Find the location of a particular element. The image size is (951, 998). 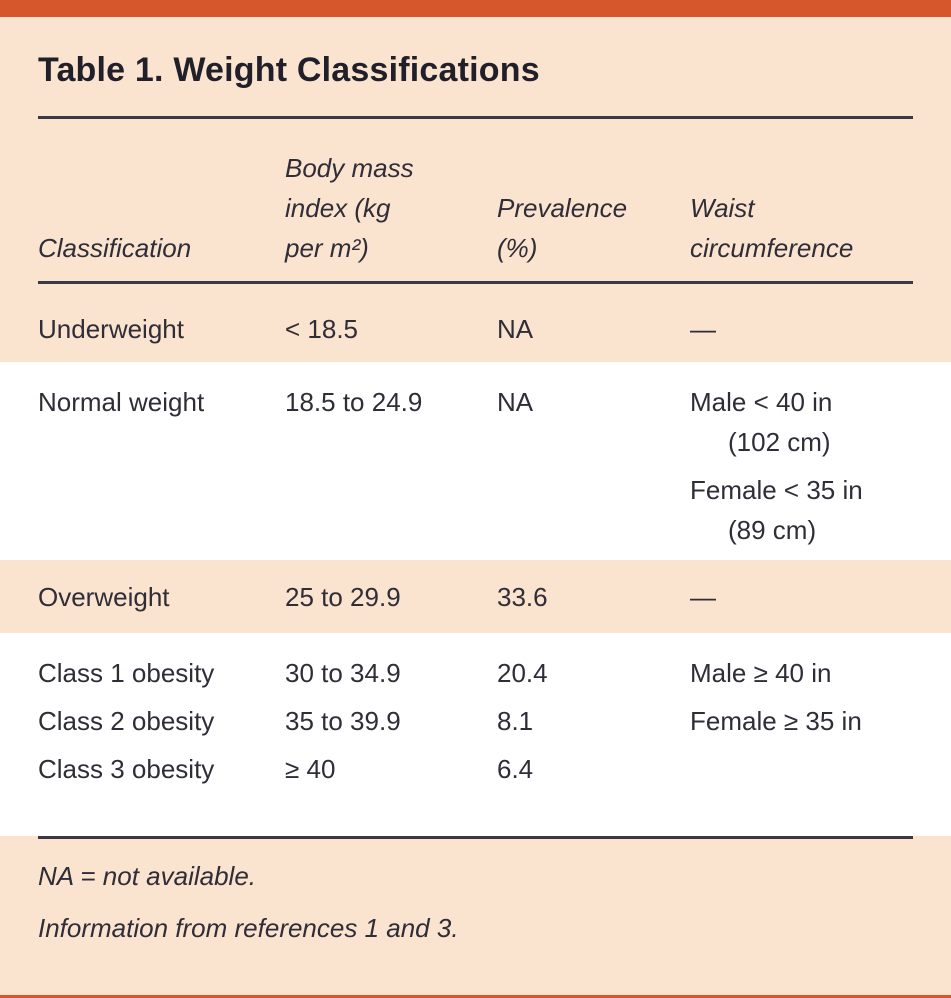

cell-classification: Class 3 obesity is located at coordinates (126, 769).